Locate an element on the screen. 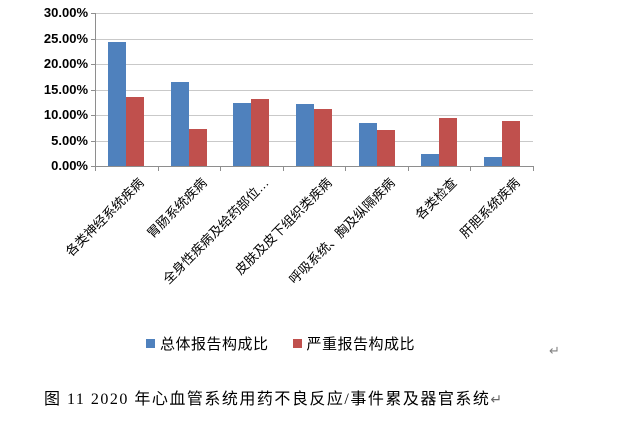 This screenshot has width=626, height=443. y-axis-line is located at coordinates (95, 92).